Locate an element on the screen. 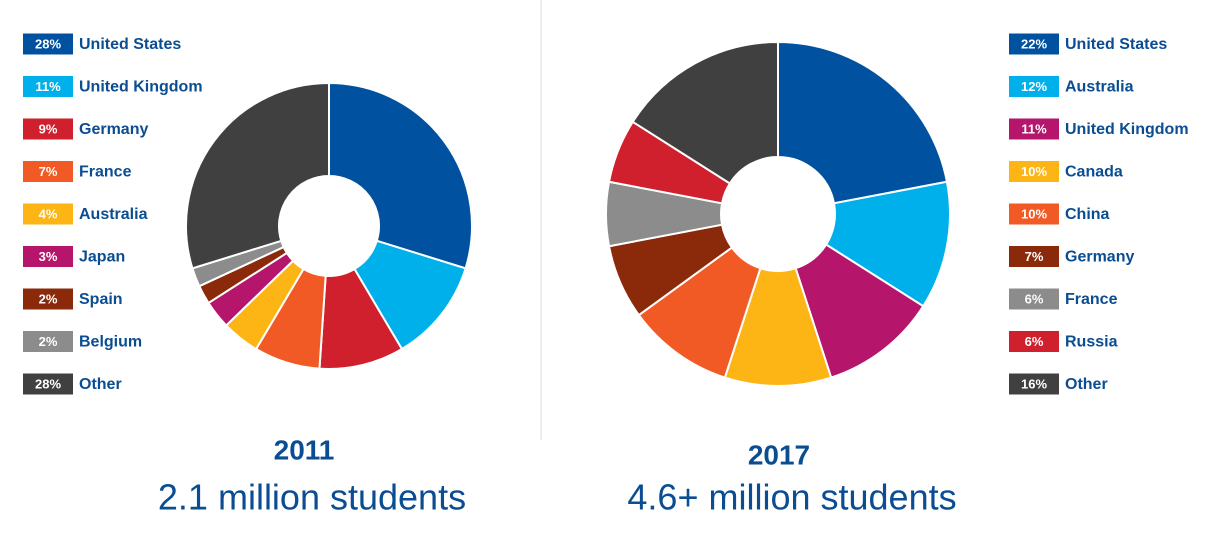 The image size is (1206, 541). legend-value: 3% is located at coordinates (48, 256).